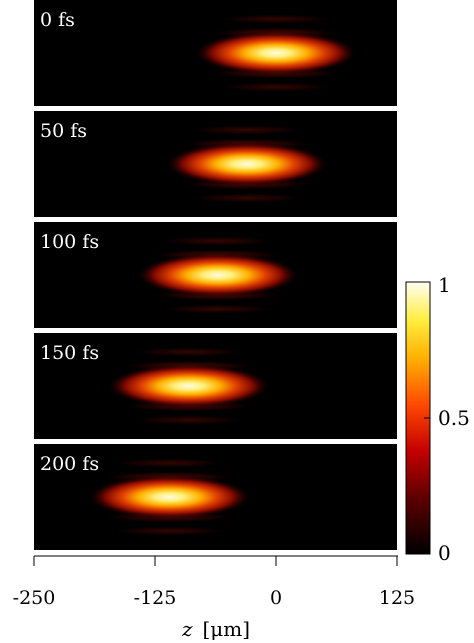  I want to click on x-tick-label-0: -250, so click(34, 598).